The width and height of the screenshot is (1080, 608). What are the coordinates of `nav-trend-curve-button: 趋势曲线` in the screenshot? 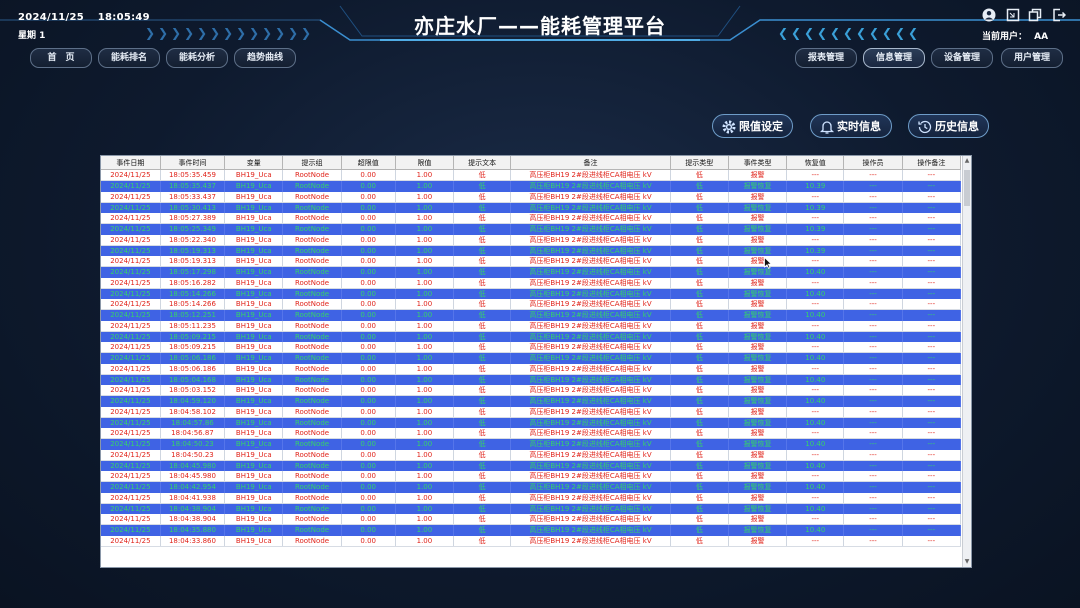 It's located at (265, 58).